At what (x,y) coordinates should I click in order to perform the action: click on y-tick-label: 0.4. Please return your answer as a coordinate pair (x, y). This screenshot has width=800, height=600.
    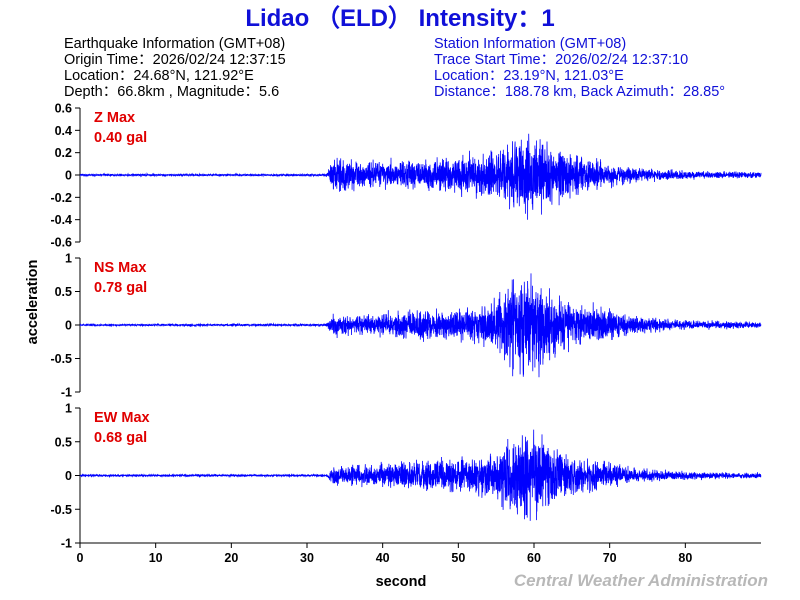
    Looking at the image, I should click on (63, 131).